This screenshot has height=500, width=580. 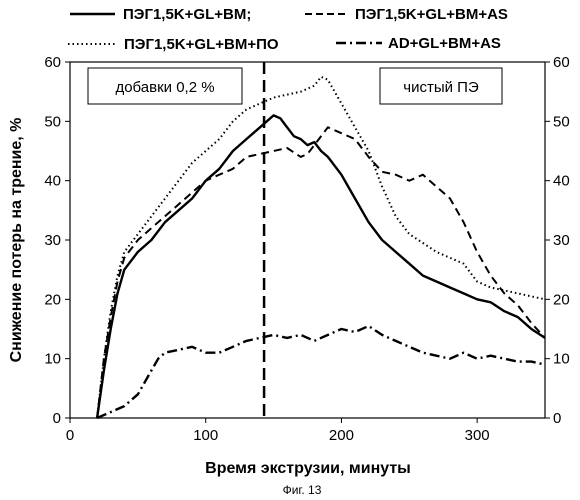 I want to click on legend-label-4: AD+GL+BM+AS, so click(x=444, y=43).